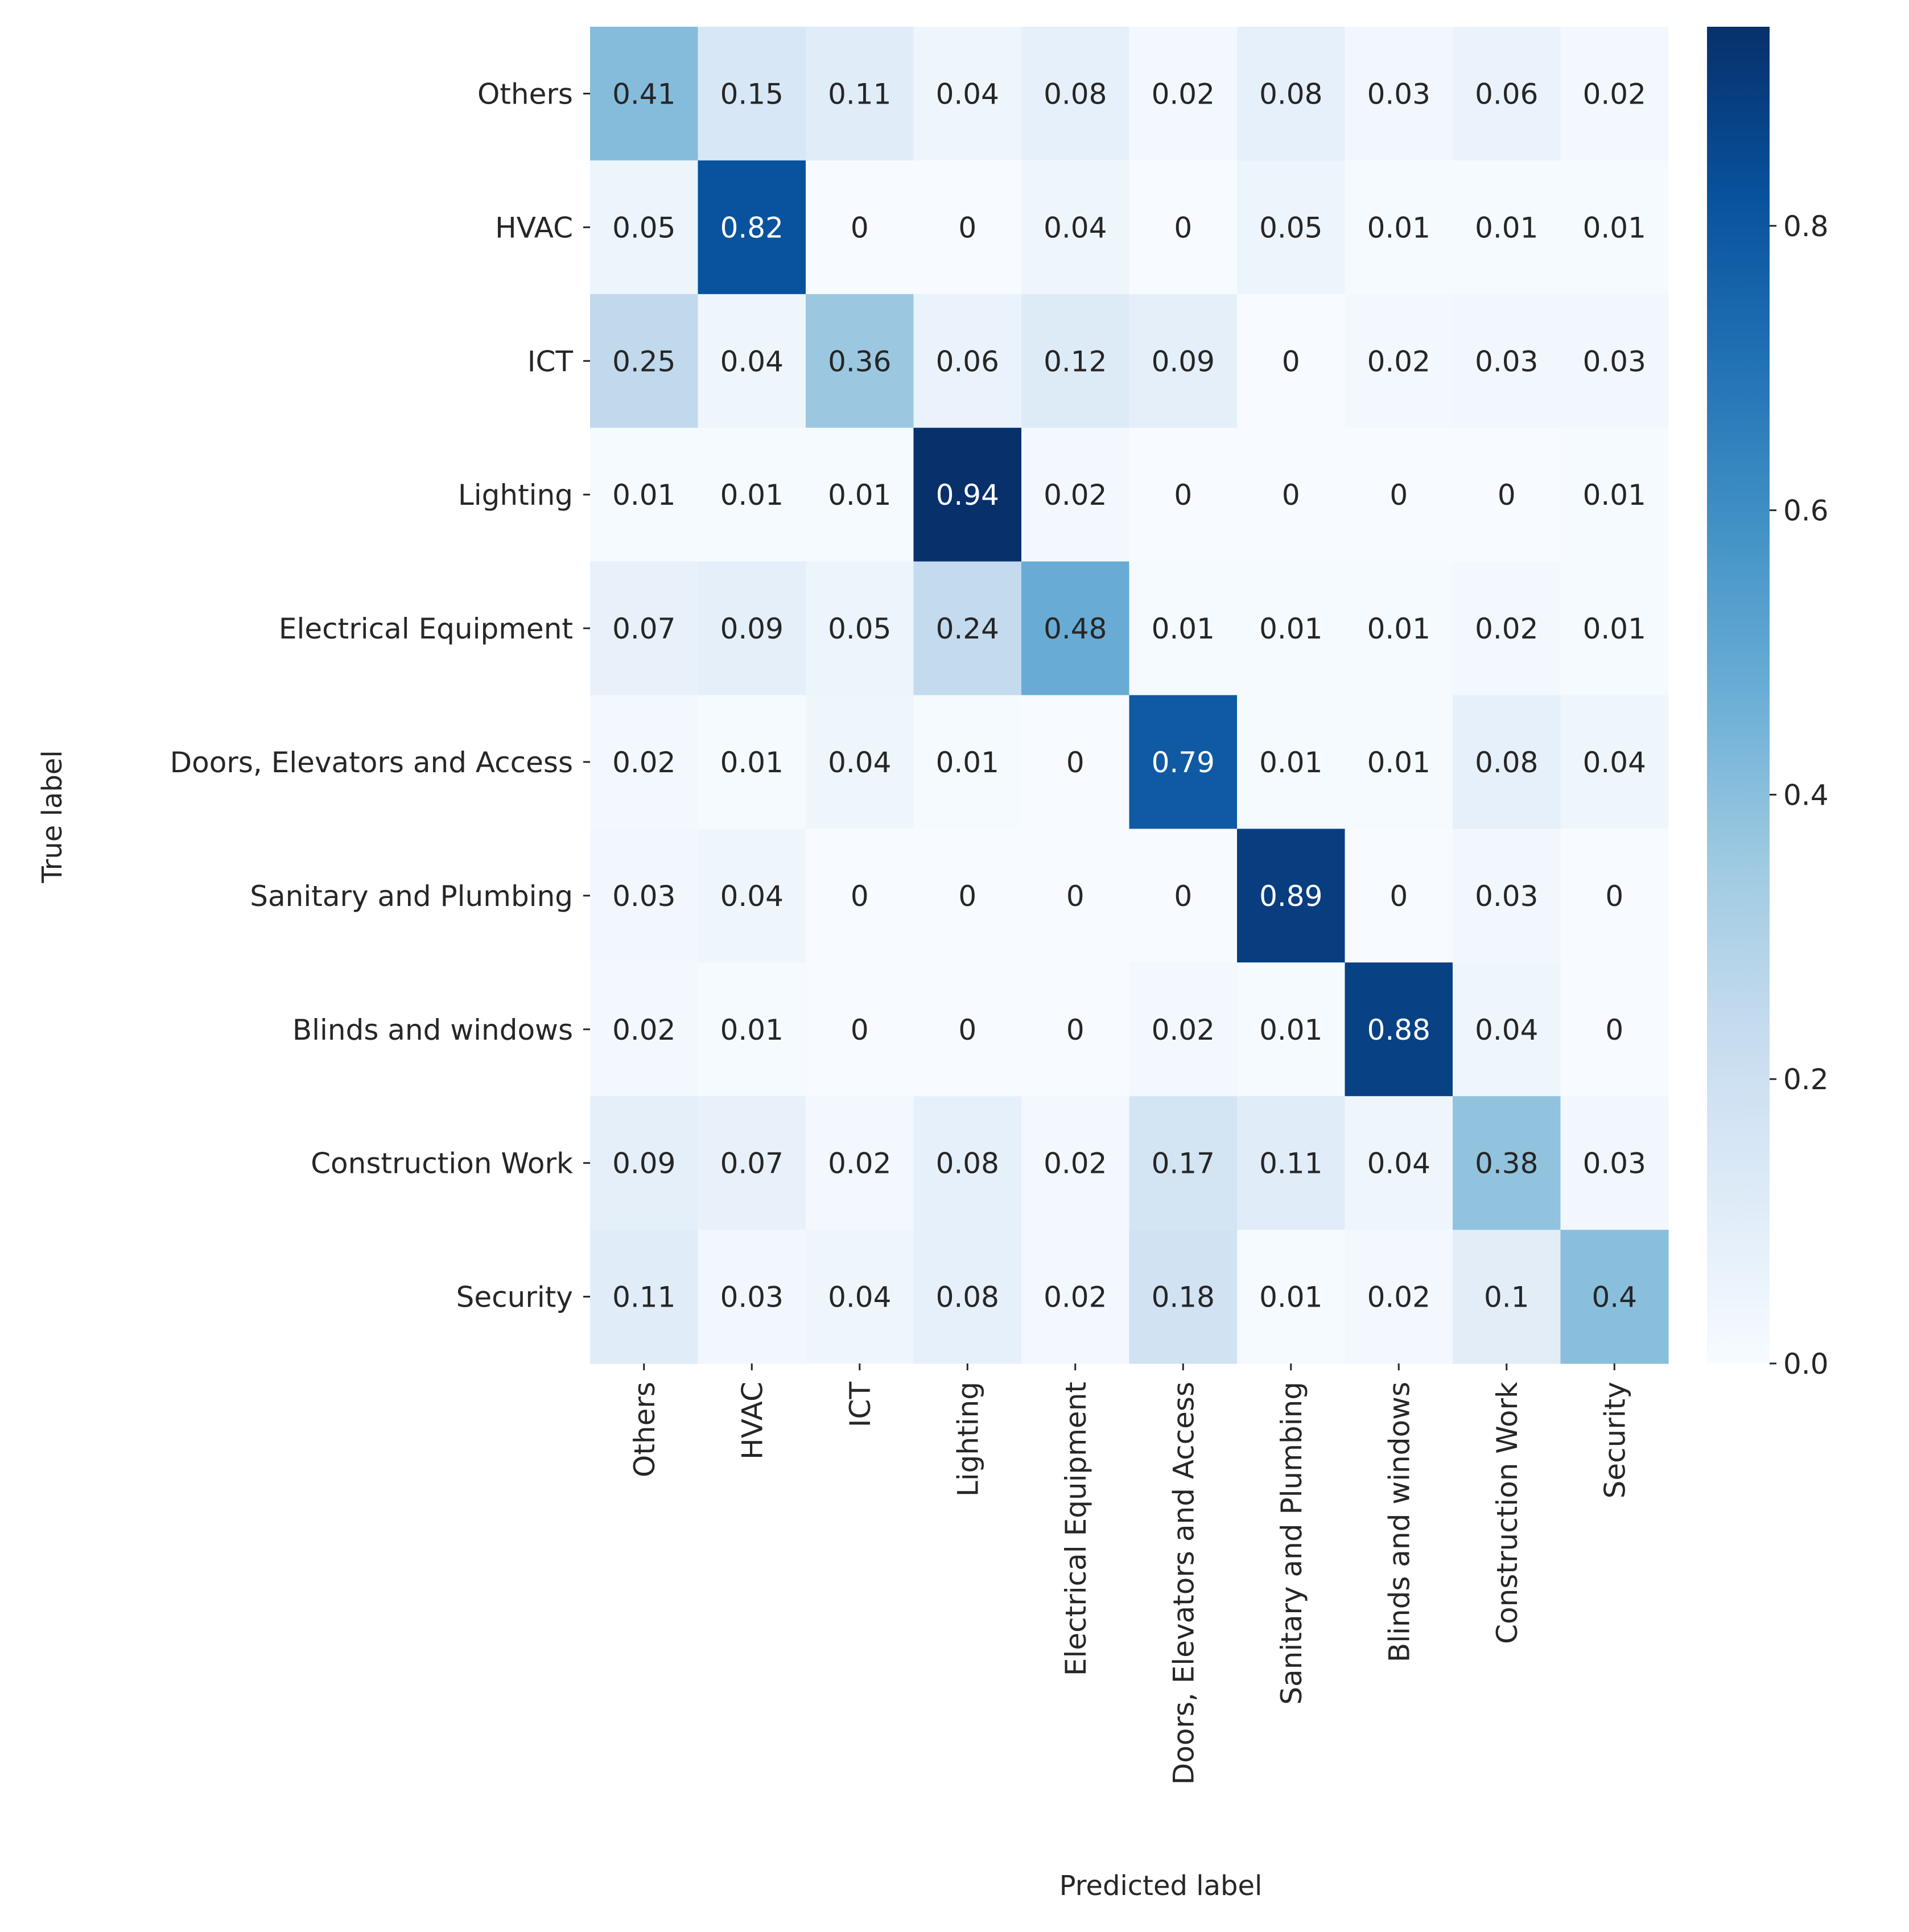  What do you see at coordinates (1806, 1364) in the screenshot?
I see `colorbar-tick-label: 0.0` at bounding box center [1806, 1364].